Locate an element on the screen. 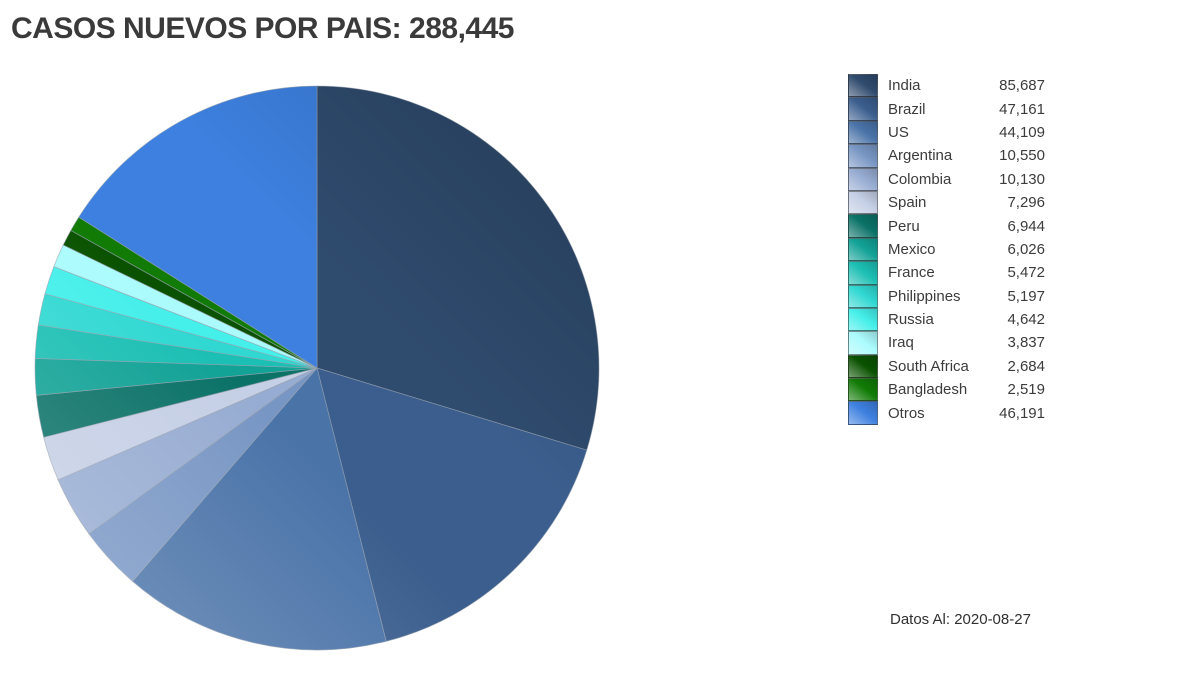  legend-label: Philippines is located at coordinates (924, 296).